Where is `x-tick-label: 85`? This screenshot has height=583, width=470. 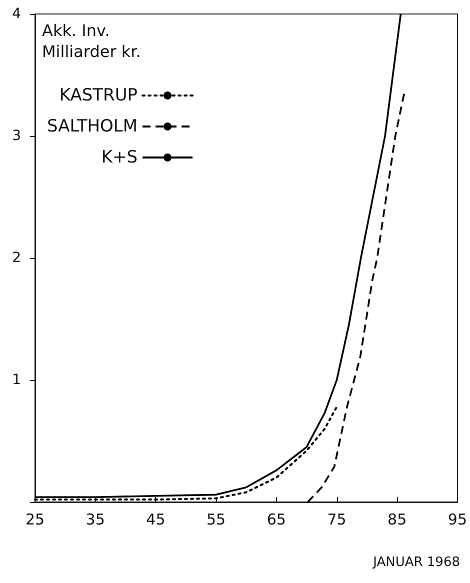
x-tick-label: 85 is located at coordinates (397, 519).